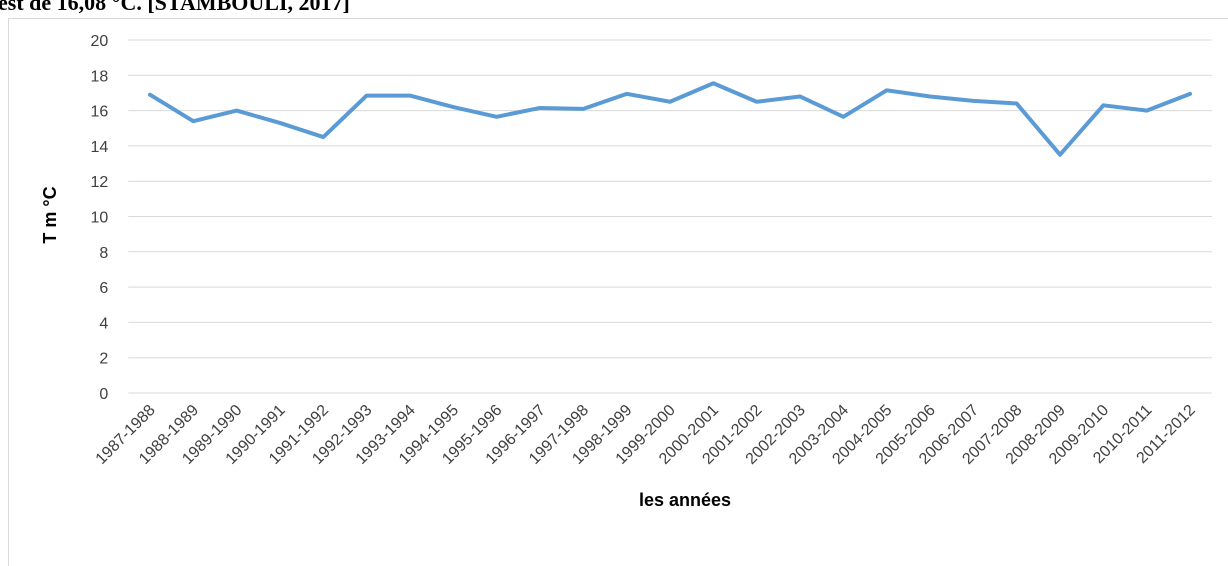 The width and height of the screenshot is (1228, 566). What do you see at coordinates (50, 214) in the screenshot?
I see `y-axis-title: T m °C` at bounding box center [50, 214].